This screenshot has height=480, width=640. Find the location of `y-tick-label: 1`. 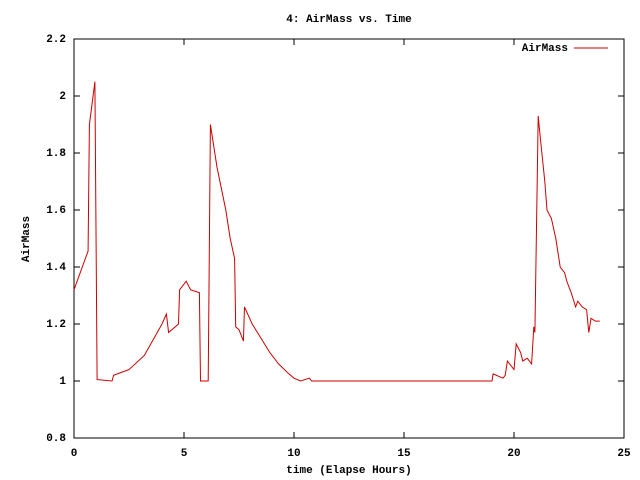

y-tick-label: 1 is located at coordinates (62, 382).